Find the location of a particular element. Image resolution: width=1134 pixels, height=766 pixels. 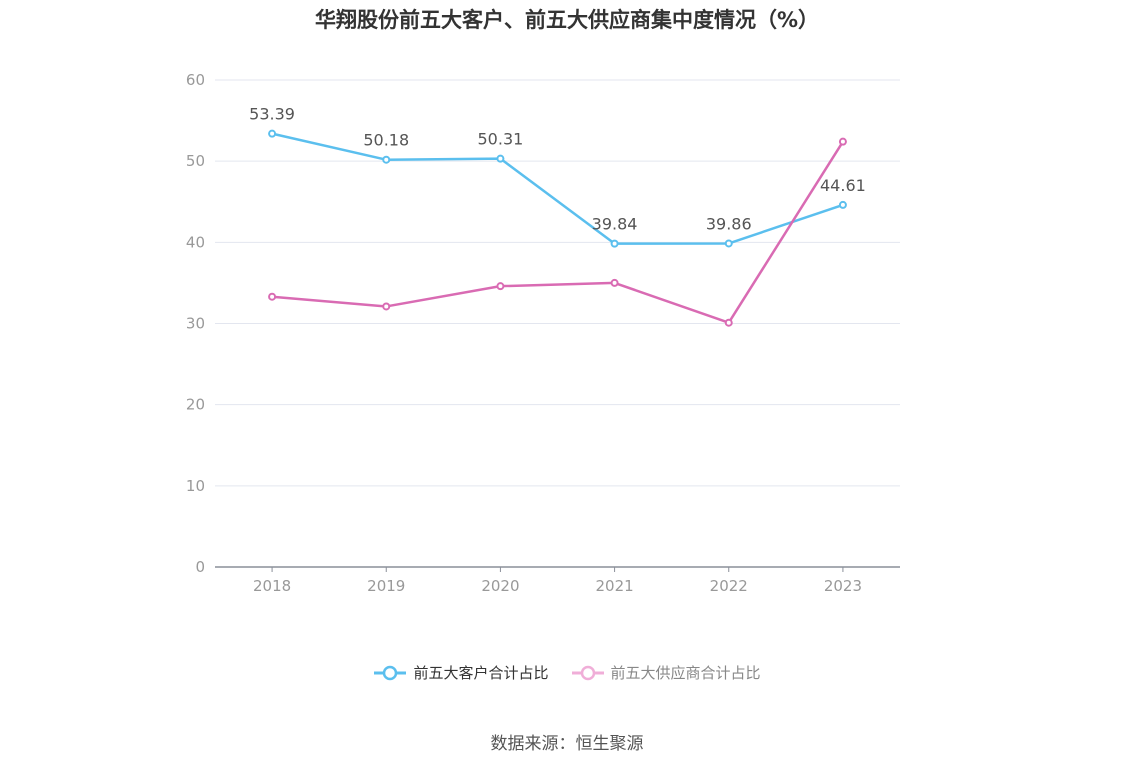

x-tick-label: 2021 is located at coordinates (614, 586).